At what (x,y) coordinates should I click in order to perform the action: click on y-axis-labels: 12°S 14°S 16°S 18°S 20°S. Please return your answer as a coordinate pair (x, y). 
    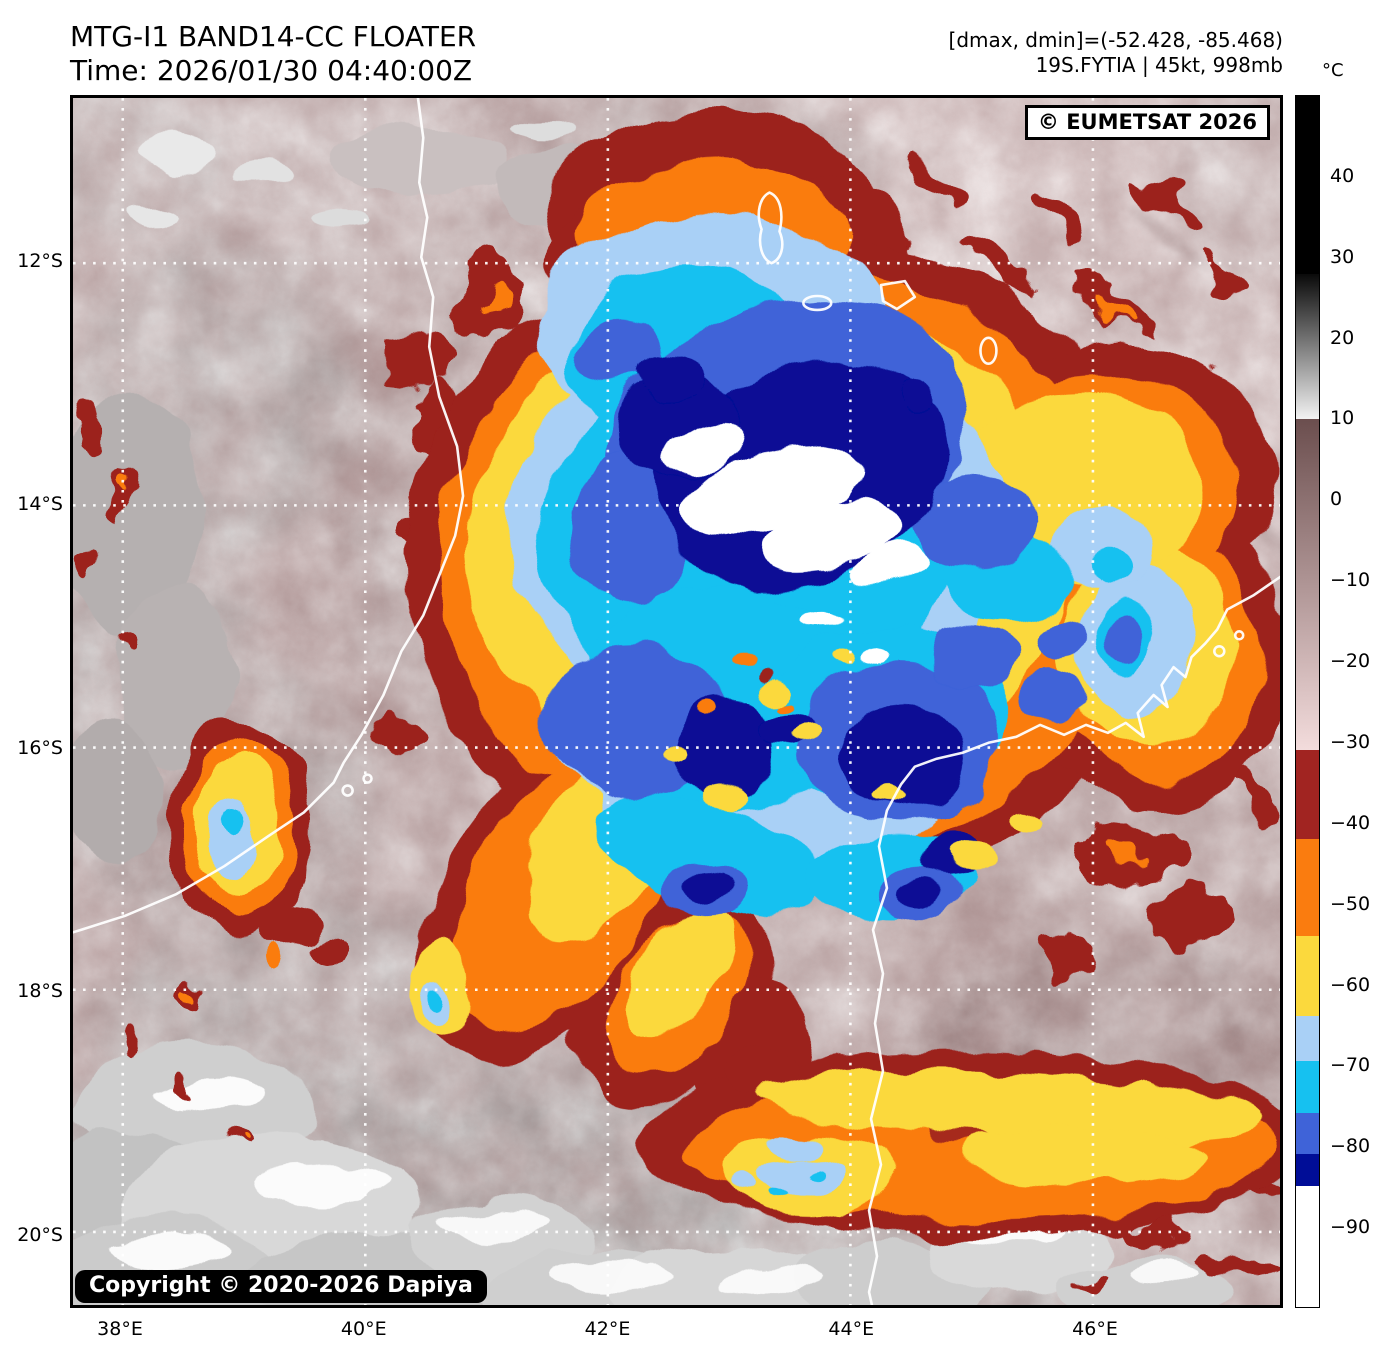
    Looking at the image, I should click on (31, 701).